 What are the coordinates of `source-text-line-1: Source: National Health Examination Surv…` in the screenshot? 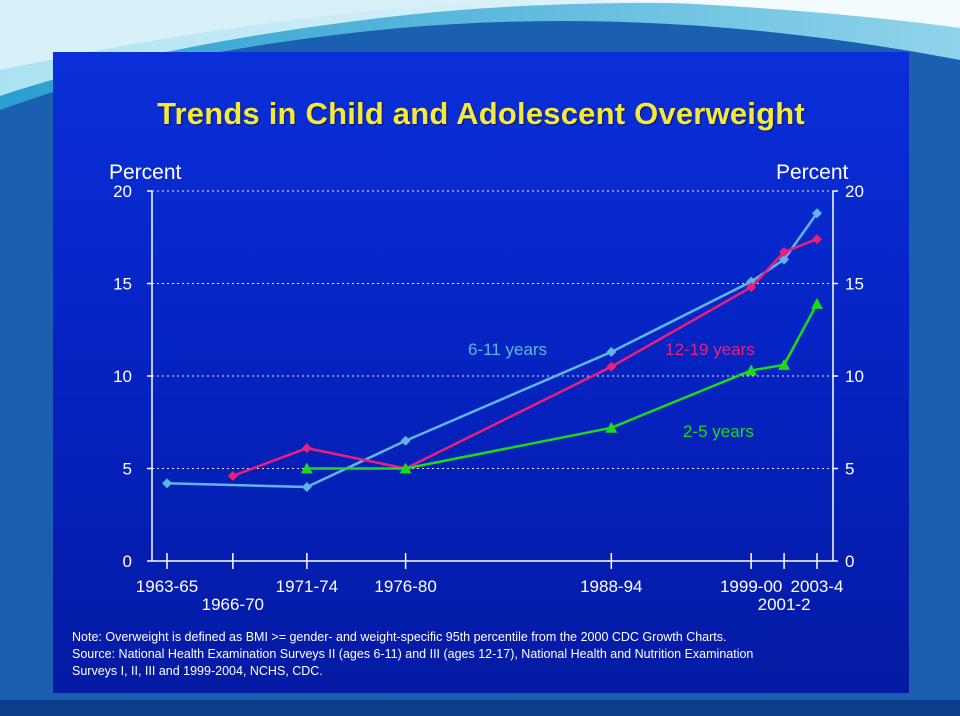 It's located at (413, 654).